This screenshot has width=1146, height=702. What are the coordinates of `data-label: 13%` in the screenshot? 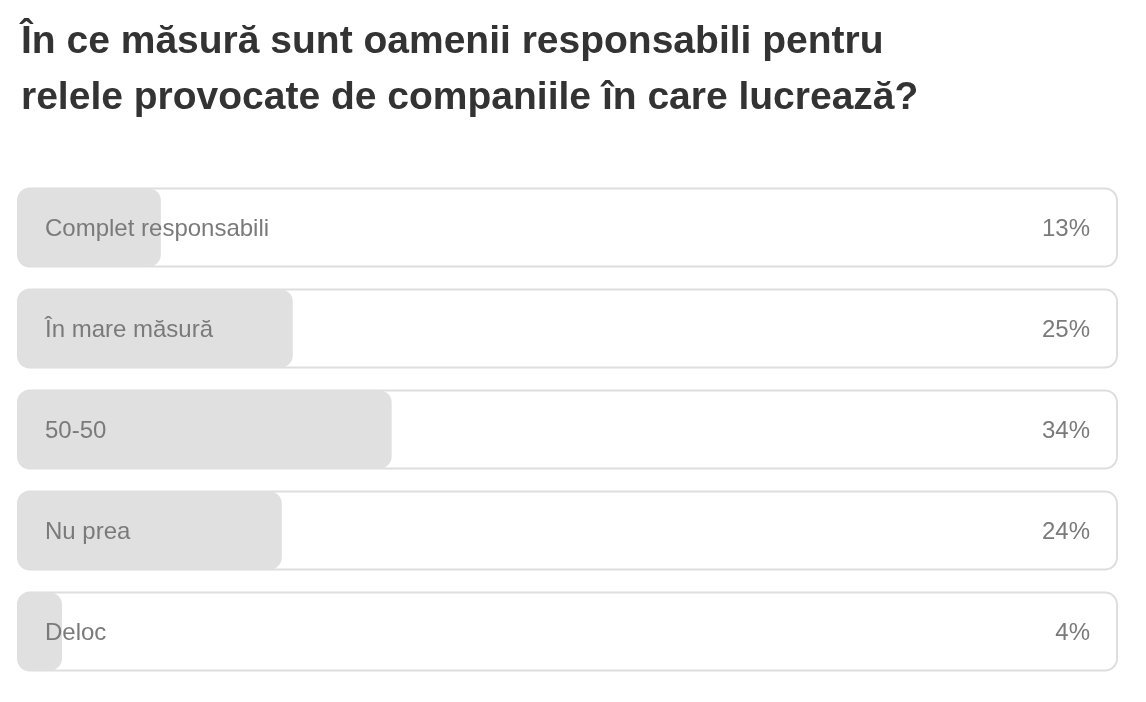 It's located at (1065, 227).